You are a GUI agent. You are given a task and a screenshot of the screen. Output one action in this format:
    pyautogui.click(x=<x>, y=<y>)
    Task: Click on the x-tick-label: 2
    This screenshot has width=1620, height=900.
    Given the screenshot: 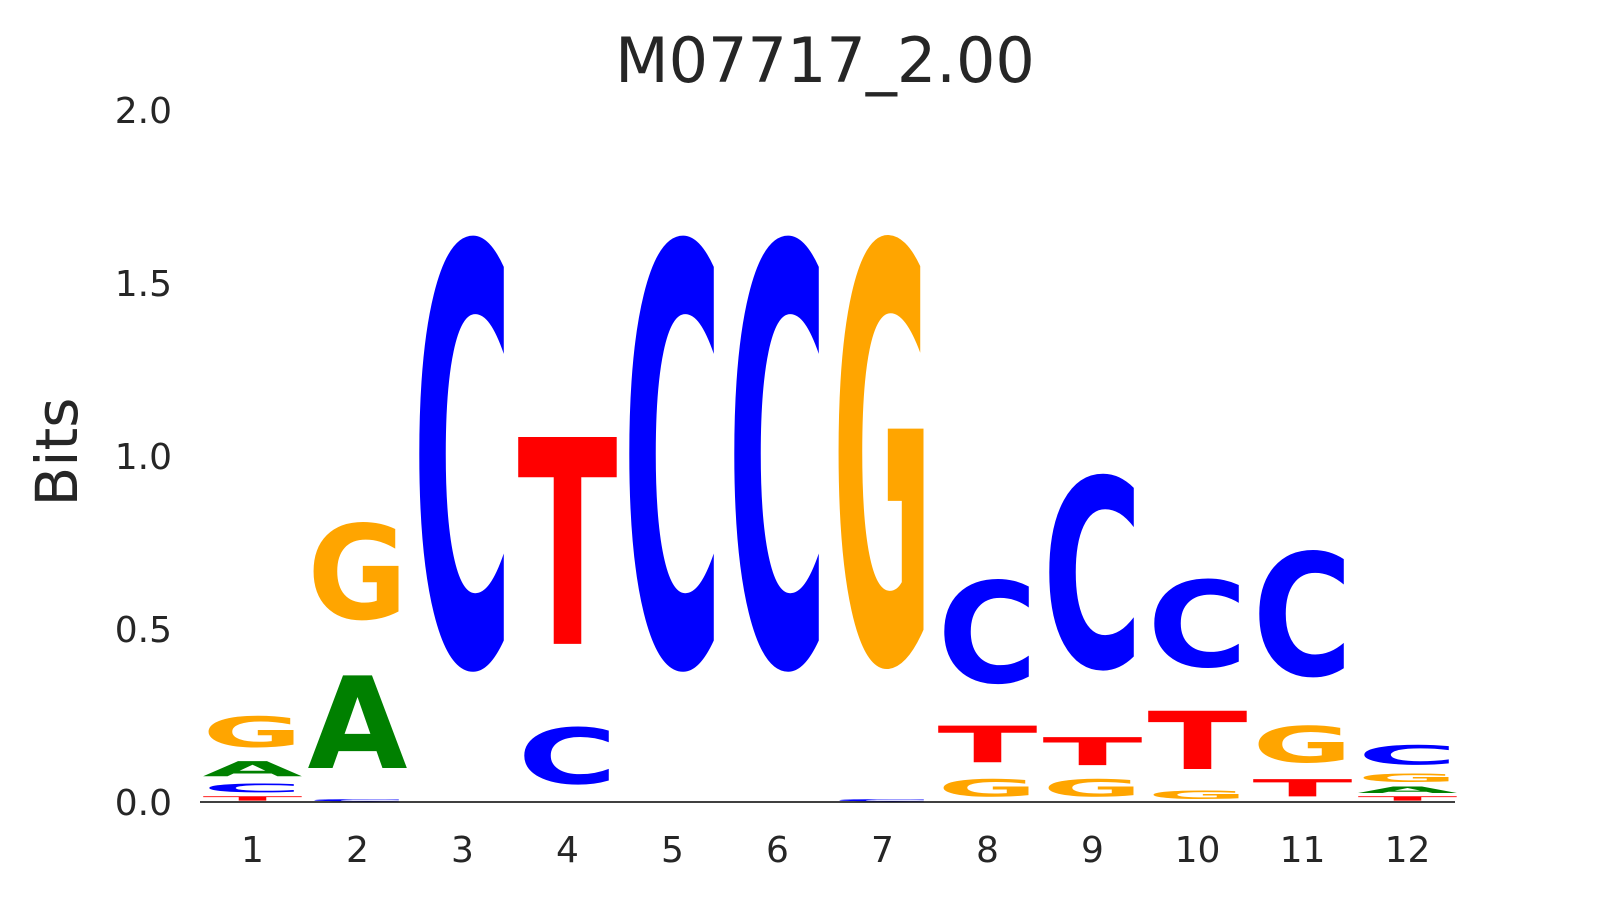 What is the action you would take?
    pyautogui.click(x=357, y=850)
    